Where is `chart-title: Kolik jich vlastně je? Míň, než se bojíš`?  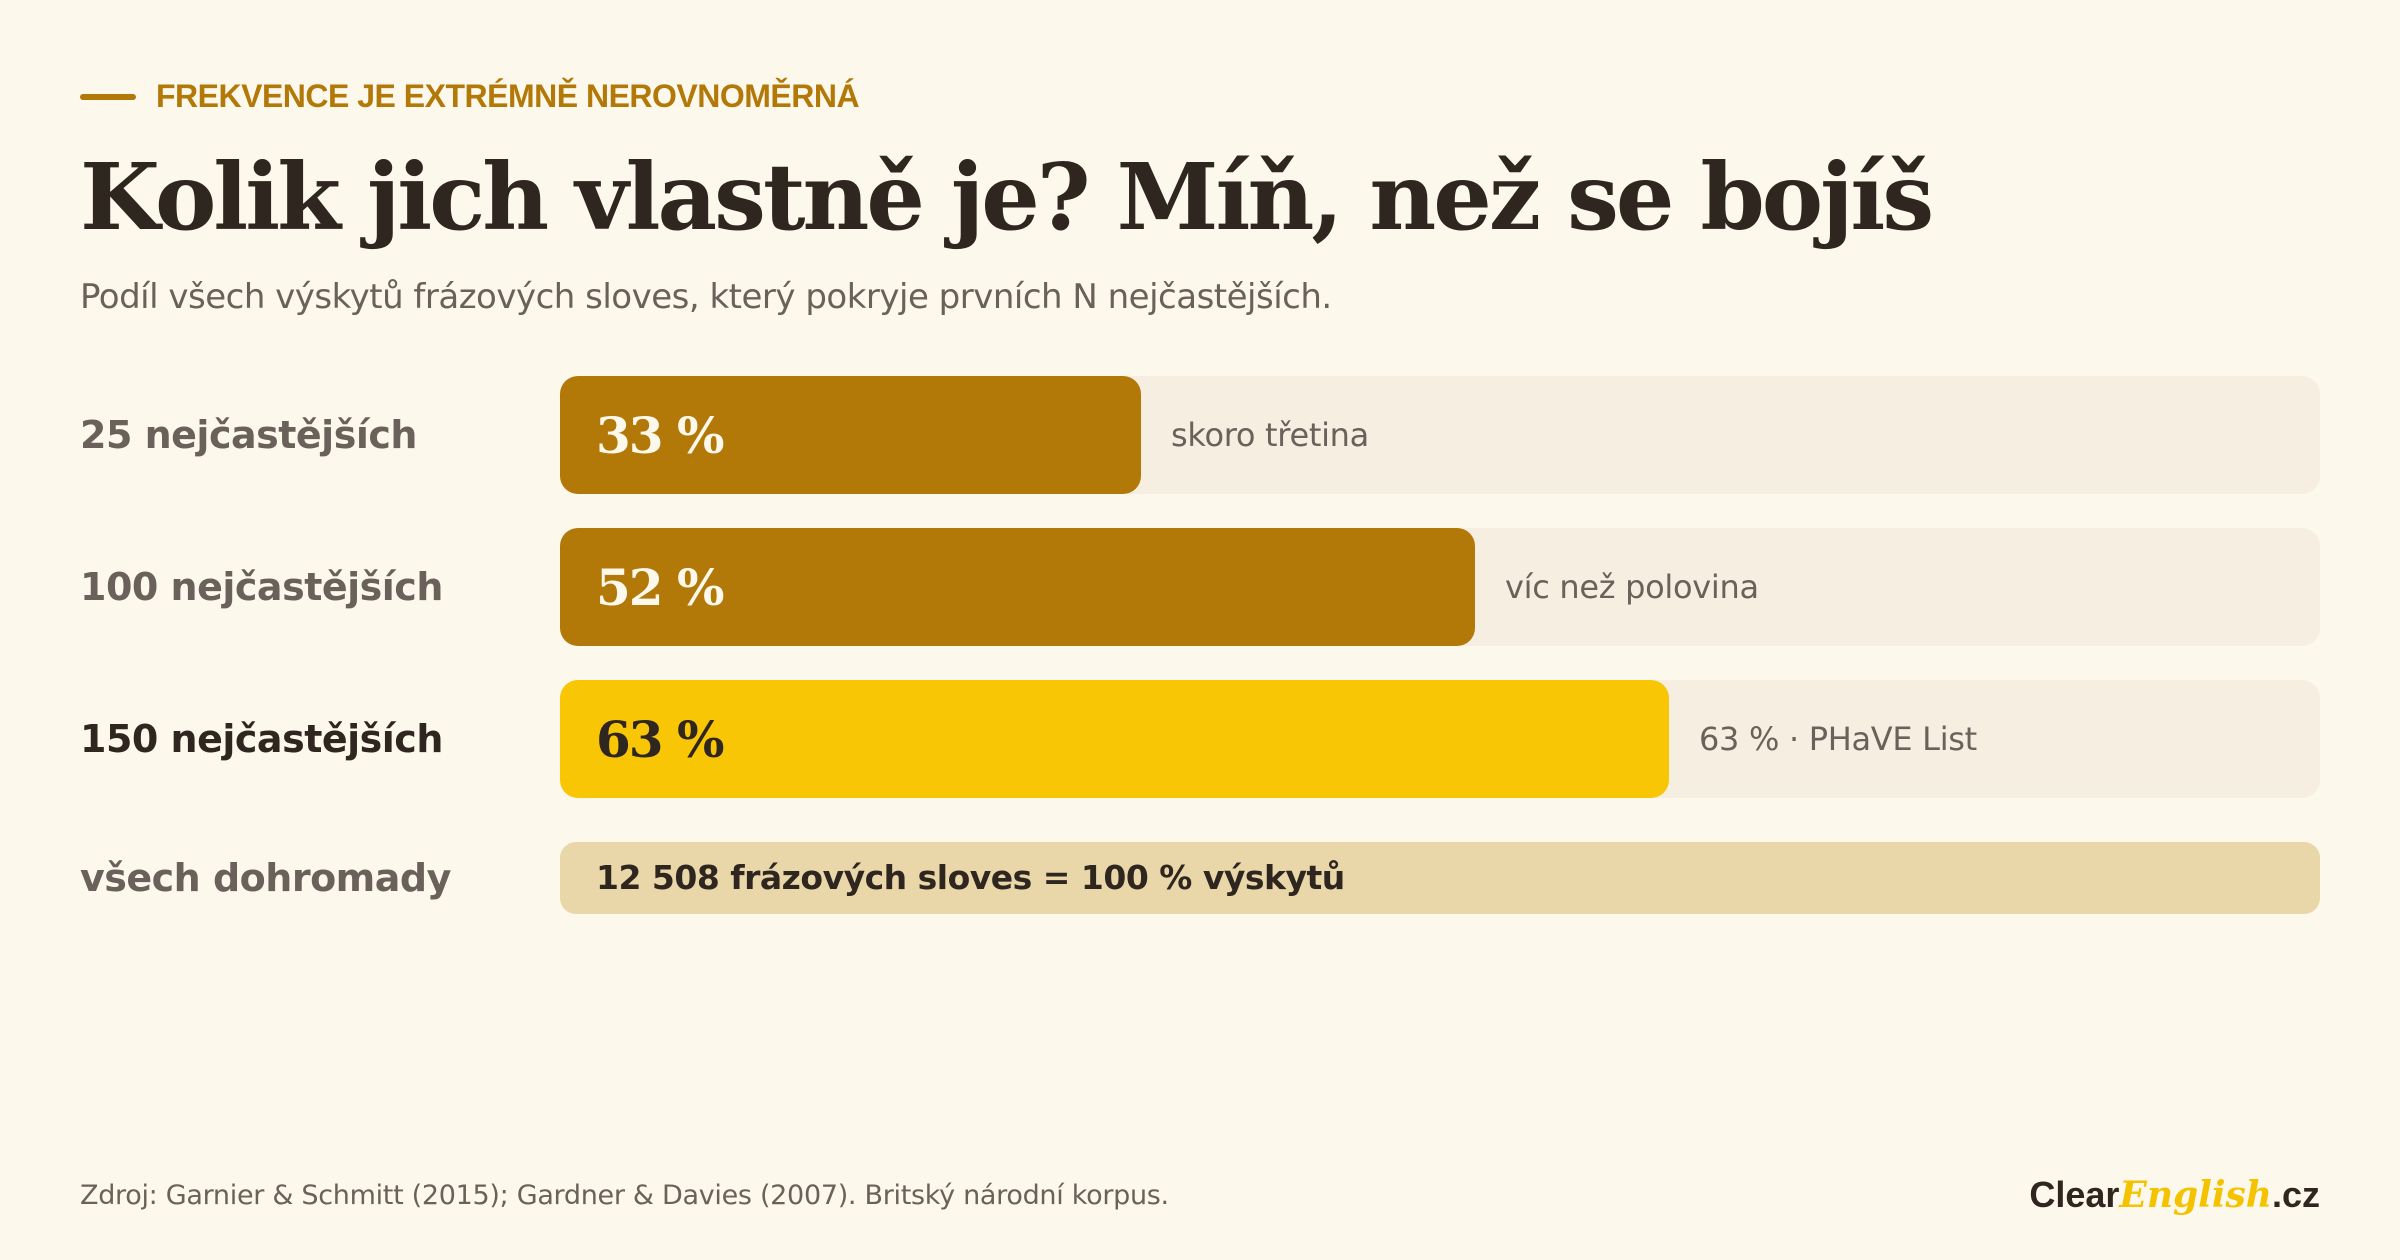 chart-title: Kolik jich vlastně je? Míň, než se bojíš is located at coordinates (1007, 197).